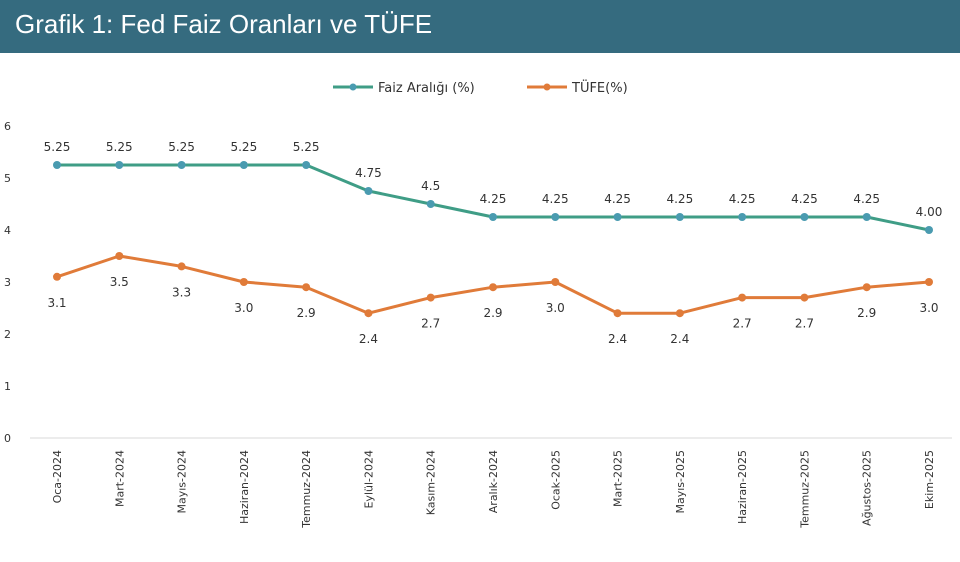 This screenshot has width=960, height=562. Describe the element at coordinates (426, 88) in the screenshot. I see `legend-label-0: Faiz Aralığı (%)` at that location.